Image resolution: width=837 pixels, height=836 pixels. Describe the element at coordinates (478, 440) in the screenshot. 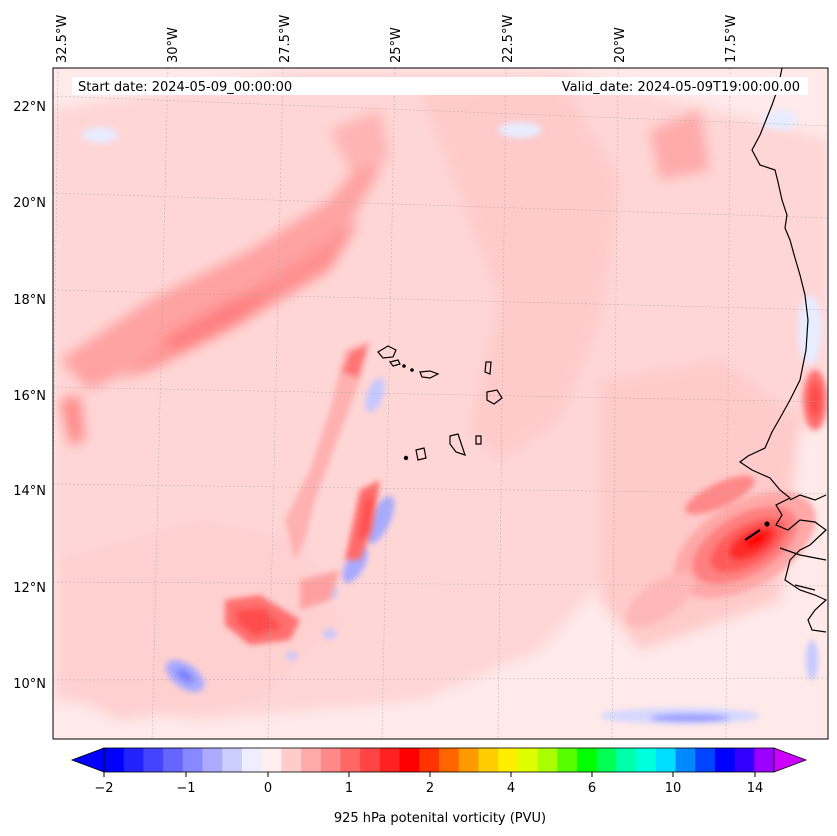

I see `island-maio` at that location.